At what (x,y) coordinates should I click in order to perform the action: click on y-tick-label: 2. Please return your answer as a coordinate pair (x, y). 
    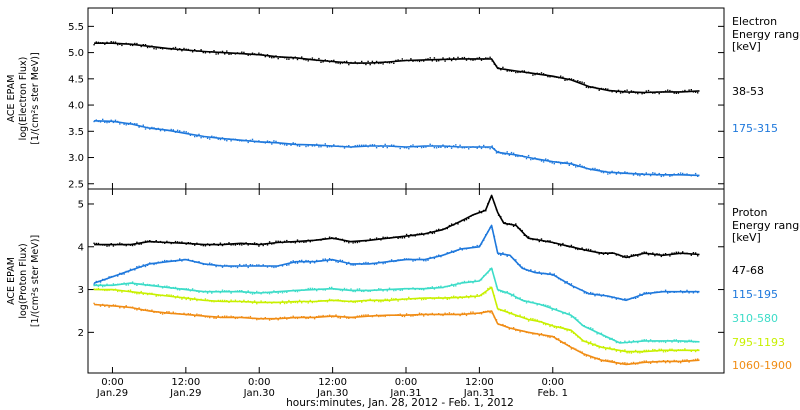
    Looking at the image, I should click on (81, 333).